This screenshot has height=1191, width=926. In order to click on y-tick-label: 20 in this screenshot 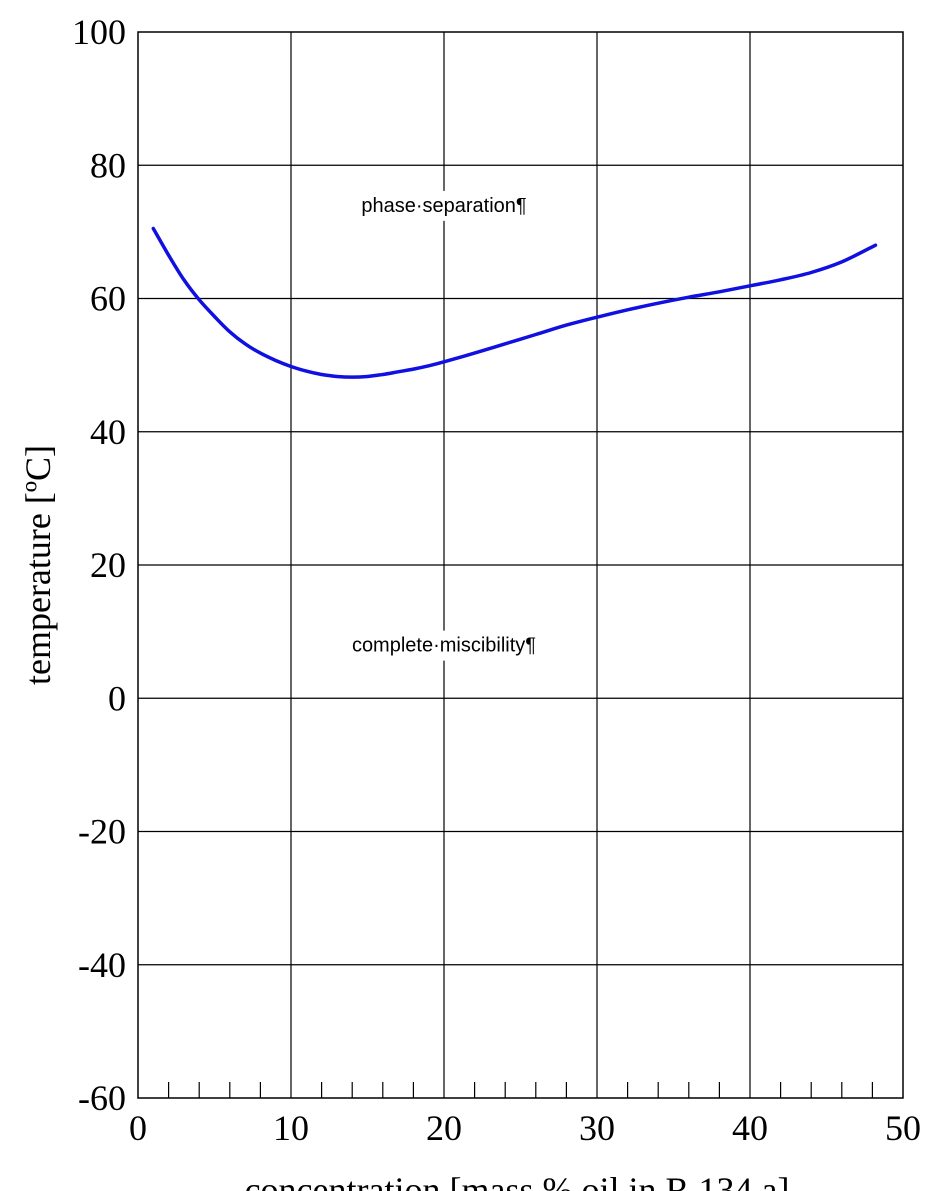, I will do `click(108, 565)`.